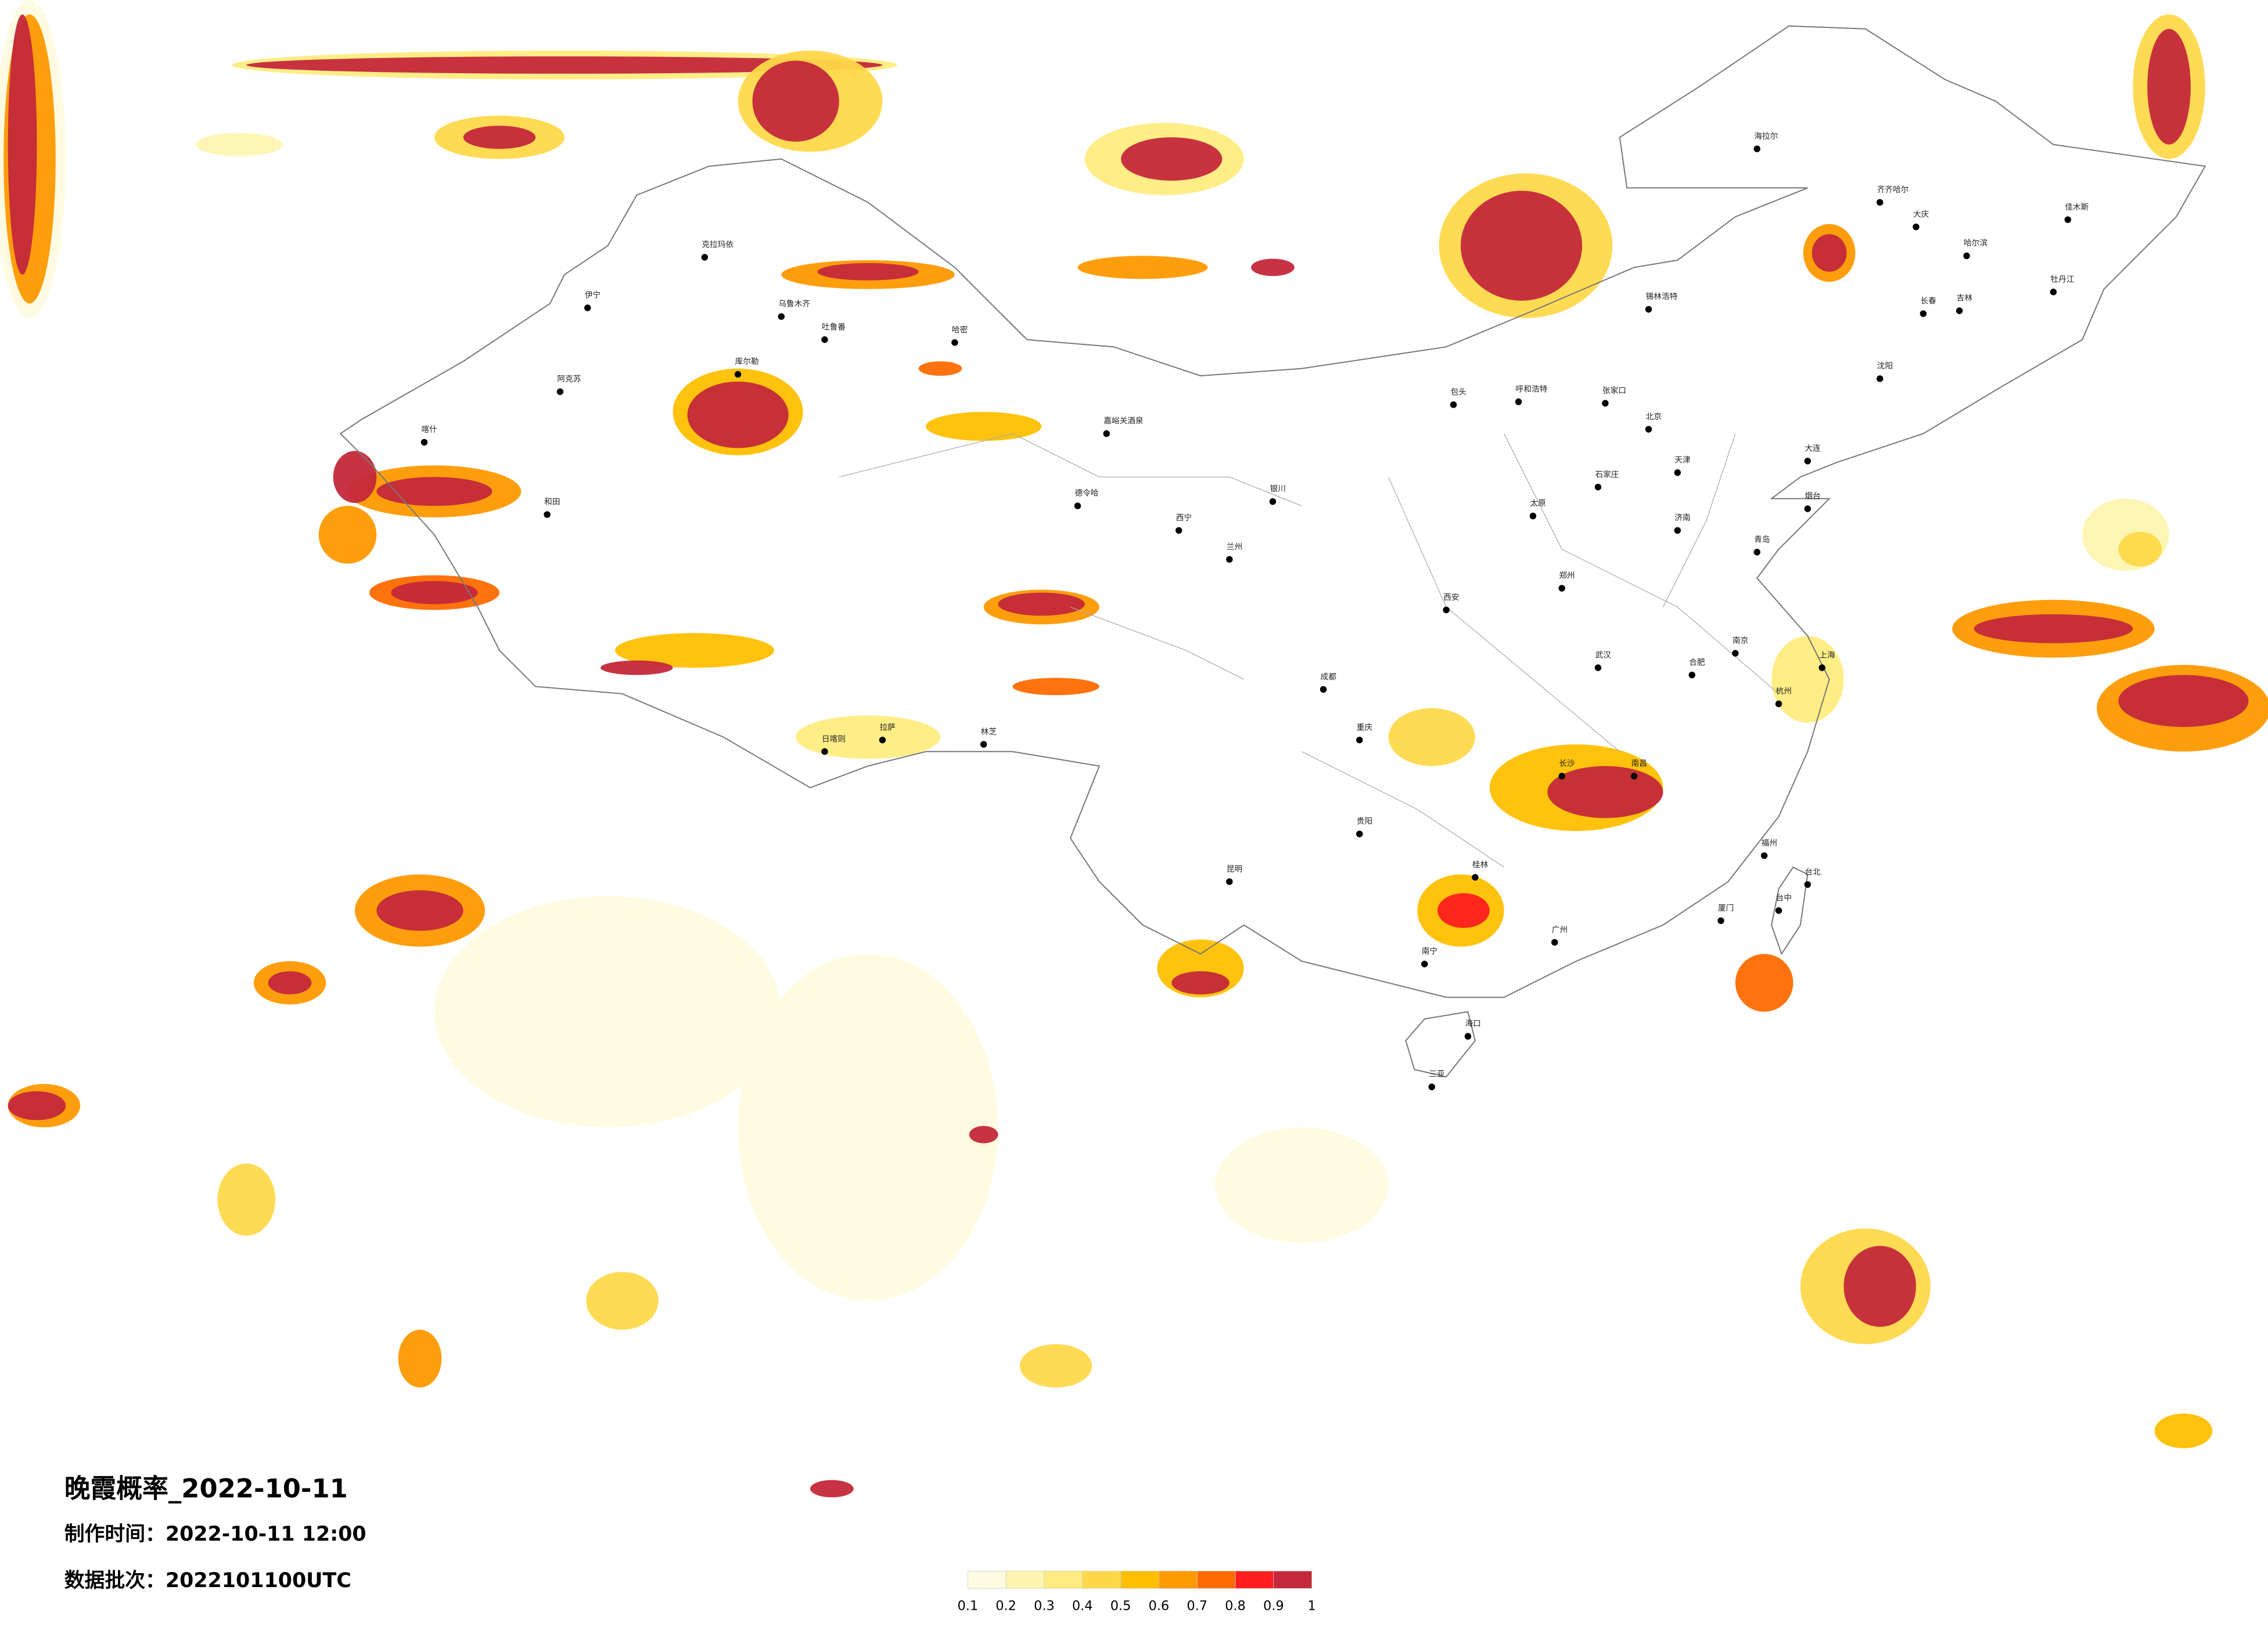 Image resolution: width=2268 pixels, height=1626 pixels. What do you see at coordinates (1451, 597) in the screenshot?
I see `city-label: 西安` at bounding box center [1451, 597].